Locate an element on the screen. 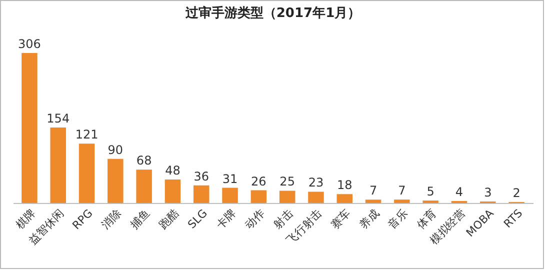 The height and width of the screenshot is (271, 546). data-label: 31 is located at coordinates (230, 179).